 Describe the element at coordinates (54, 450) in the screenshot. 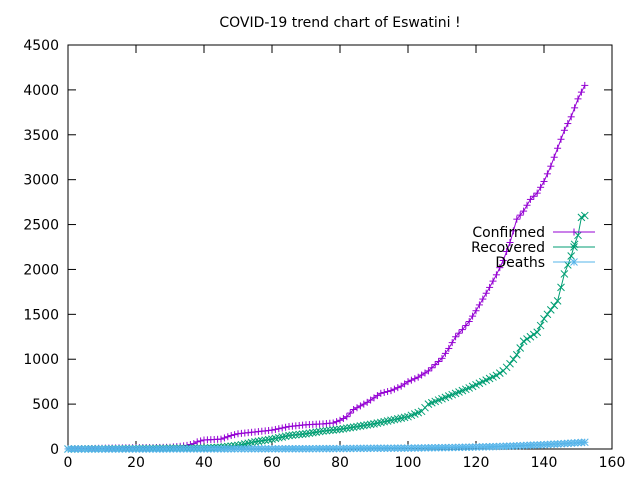

I see `y-tick-label: 0` at that location.